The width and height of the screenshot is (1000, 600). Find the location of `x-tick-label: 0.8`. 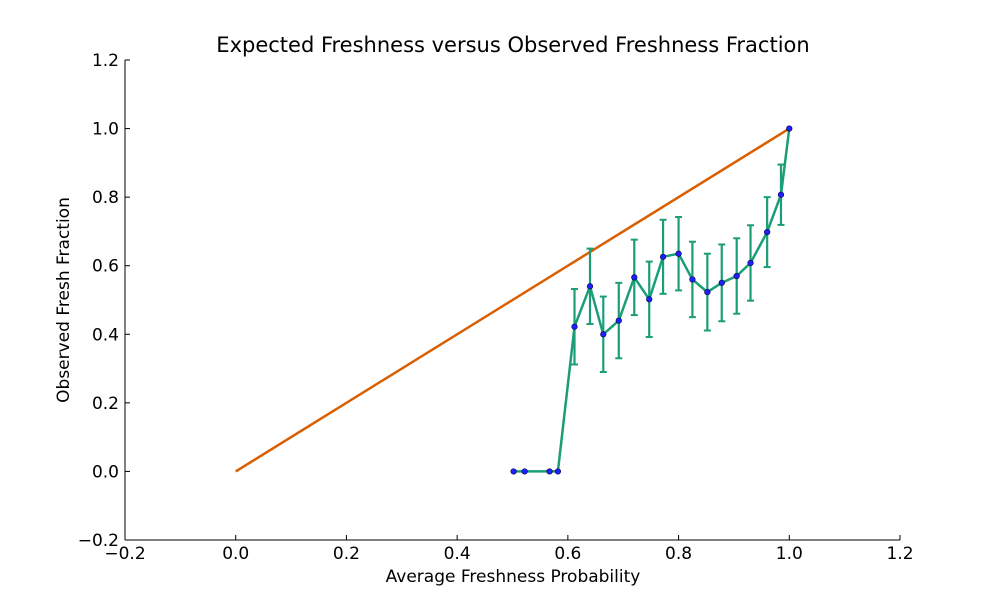

x-tick-label: 0.8 is located at coordinates (678, 554).